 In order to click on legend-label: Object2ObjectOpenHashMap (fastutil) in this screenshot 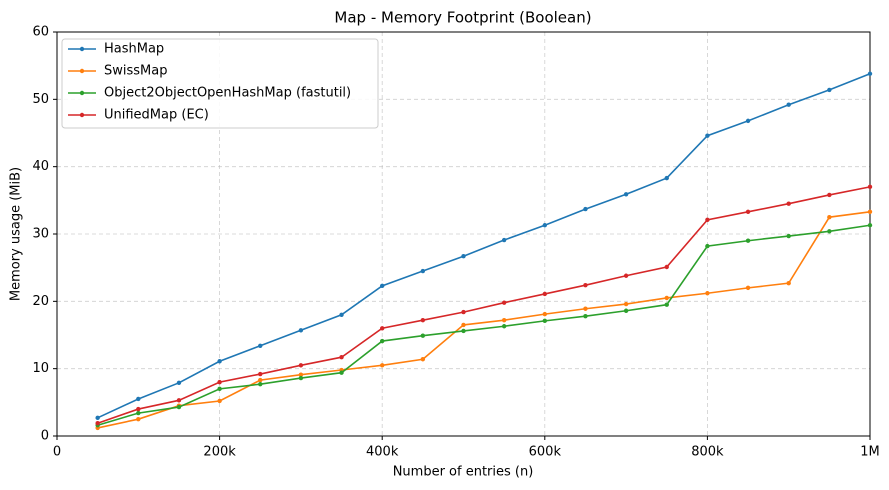, I will do `click(227, 93)`.